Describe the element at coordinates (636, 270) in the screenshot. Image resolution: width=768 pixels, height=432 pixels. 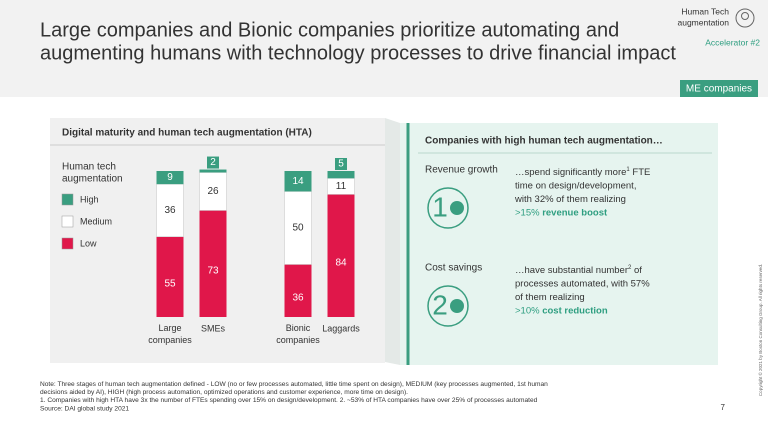
I see `text-run: of` at that location.